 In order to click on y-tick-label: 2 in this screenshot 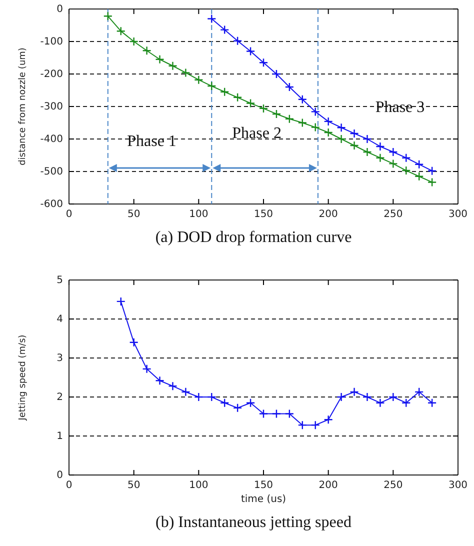, I will do `click(59, 398)`.